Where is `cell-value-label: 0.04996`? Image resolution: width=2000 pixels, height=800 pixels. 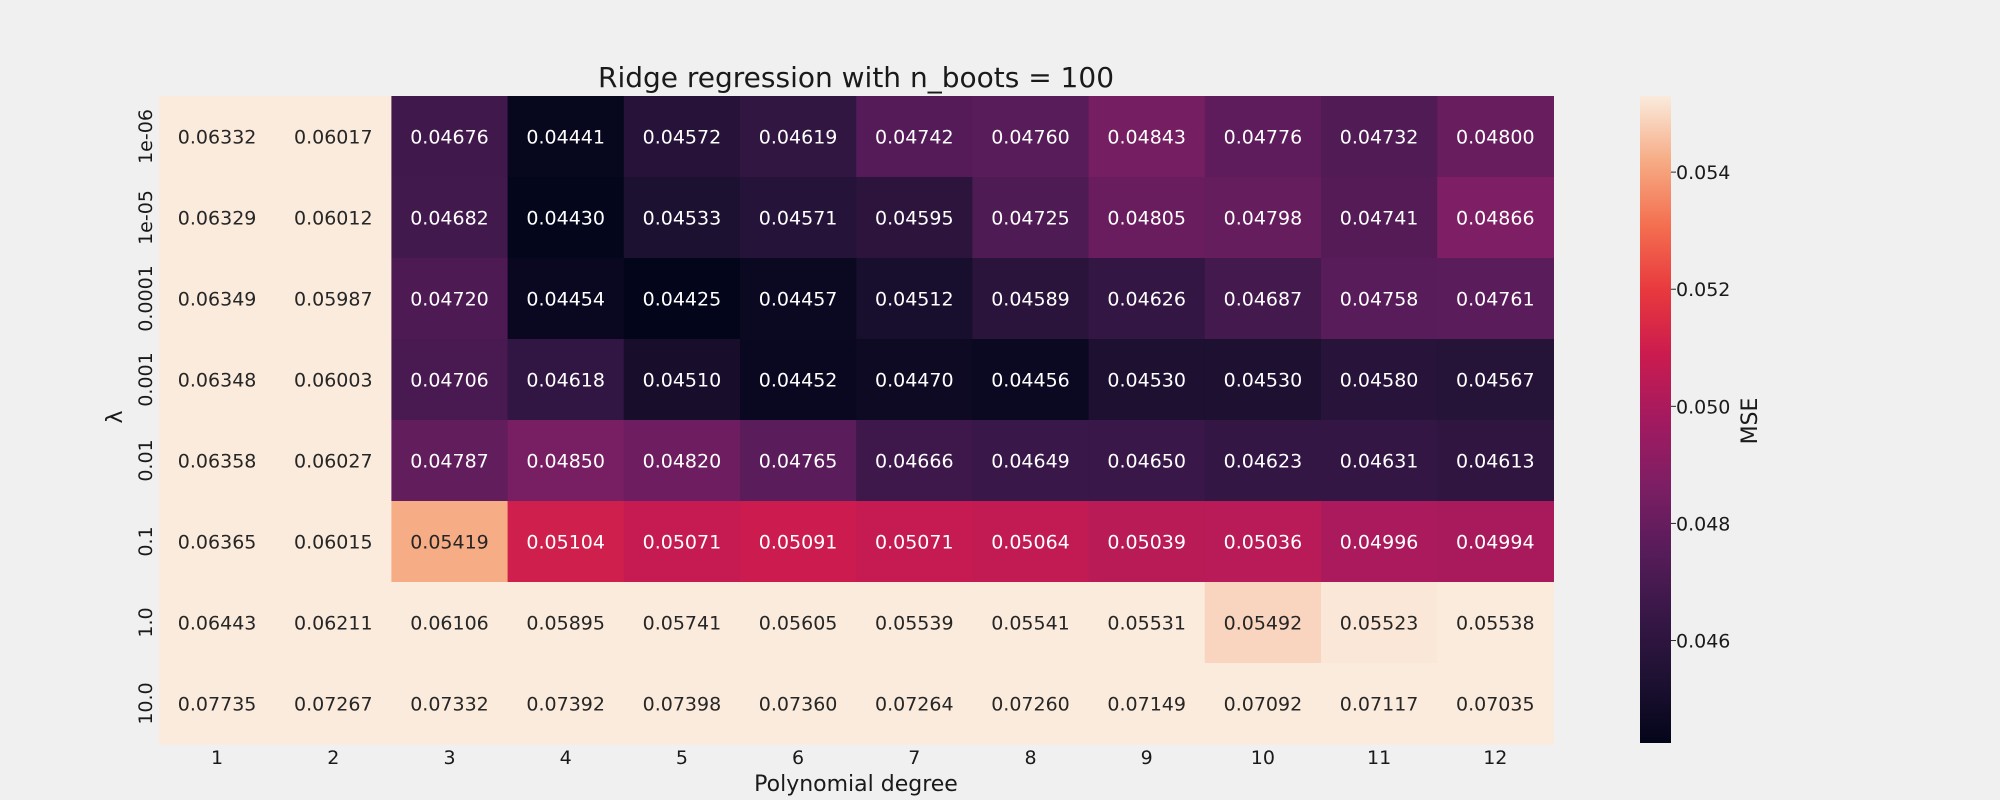
cell-value-label: 0.04996 is located at coordinates (1379, 543).